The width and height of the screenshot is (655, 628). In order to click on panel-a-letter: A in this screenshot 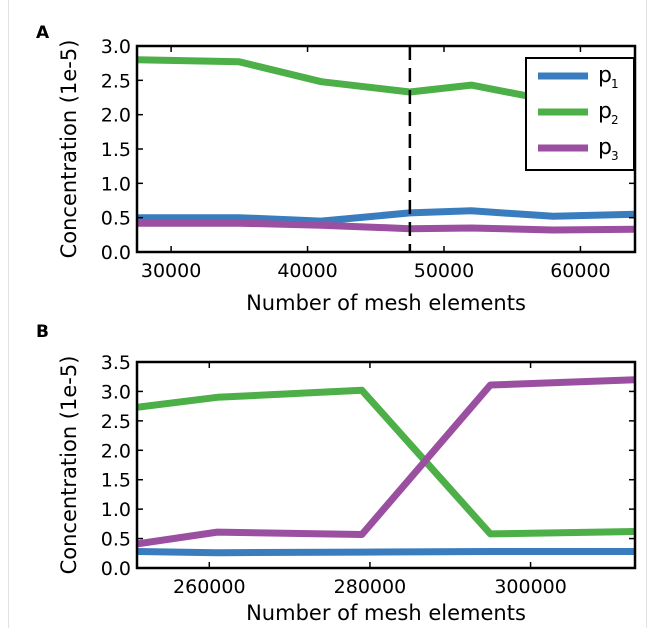, I will do `click(43, 33)`.